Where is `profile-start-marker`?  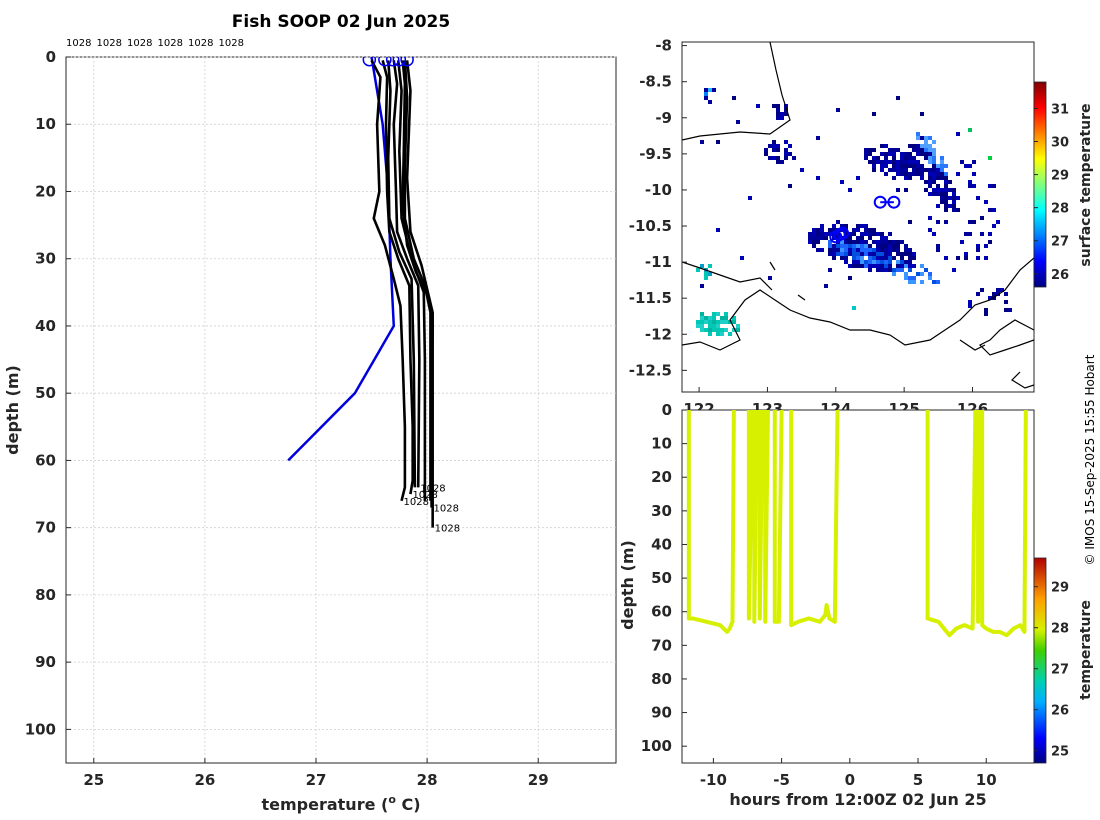
profile-start-marker is located at coordinates (385, 62).